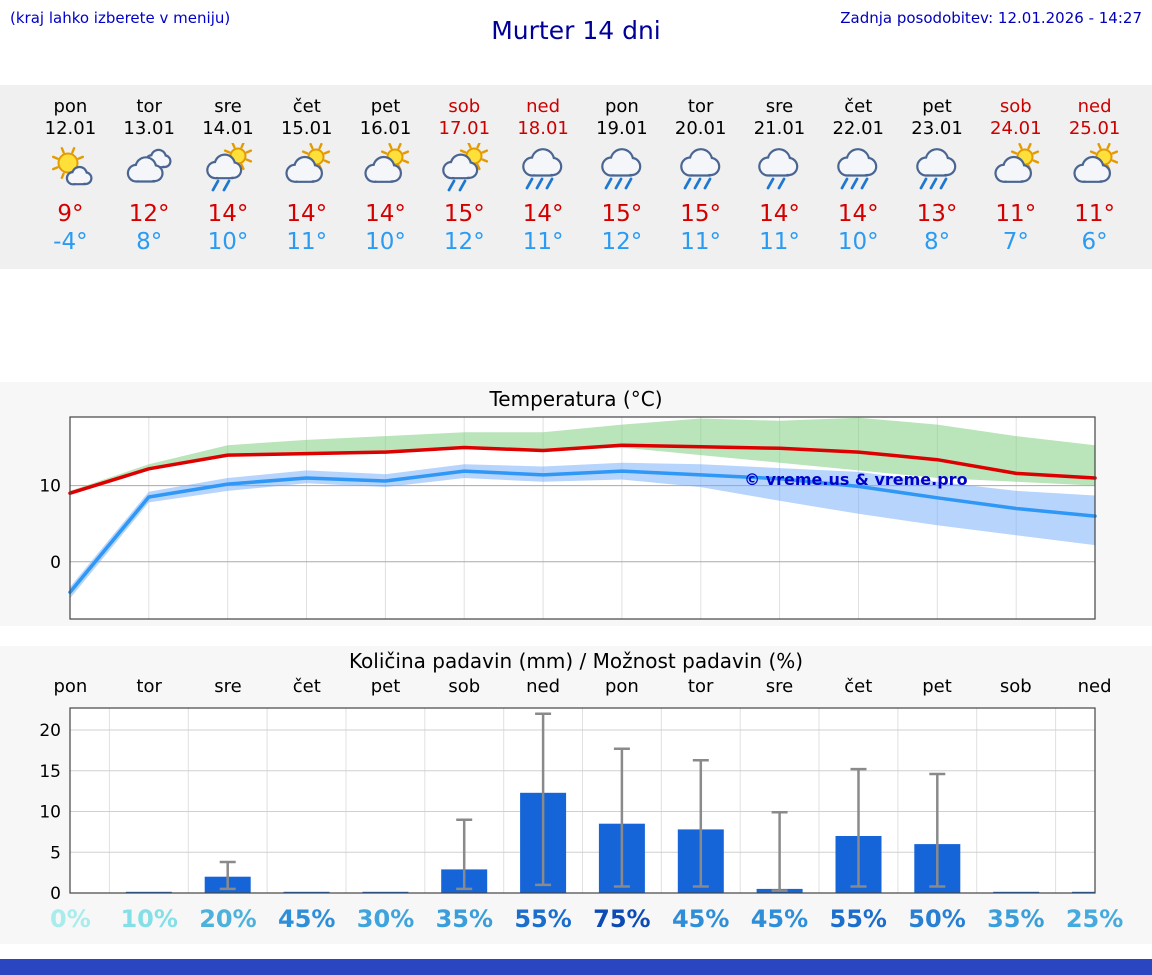 Image resolution: width=1152 pixels, height=975 pixels. Describe the element at coordinates (576, 967) in the screenshot. I see `footer-bar` at that location.